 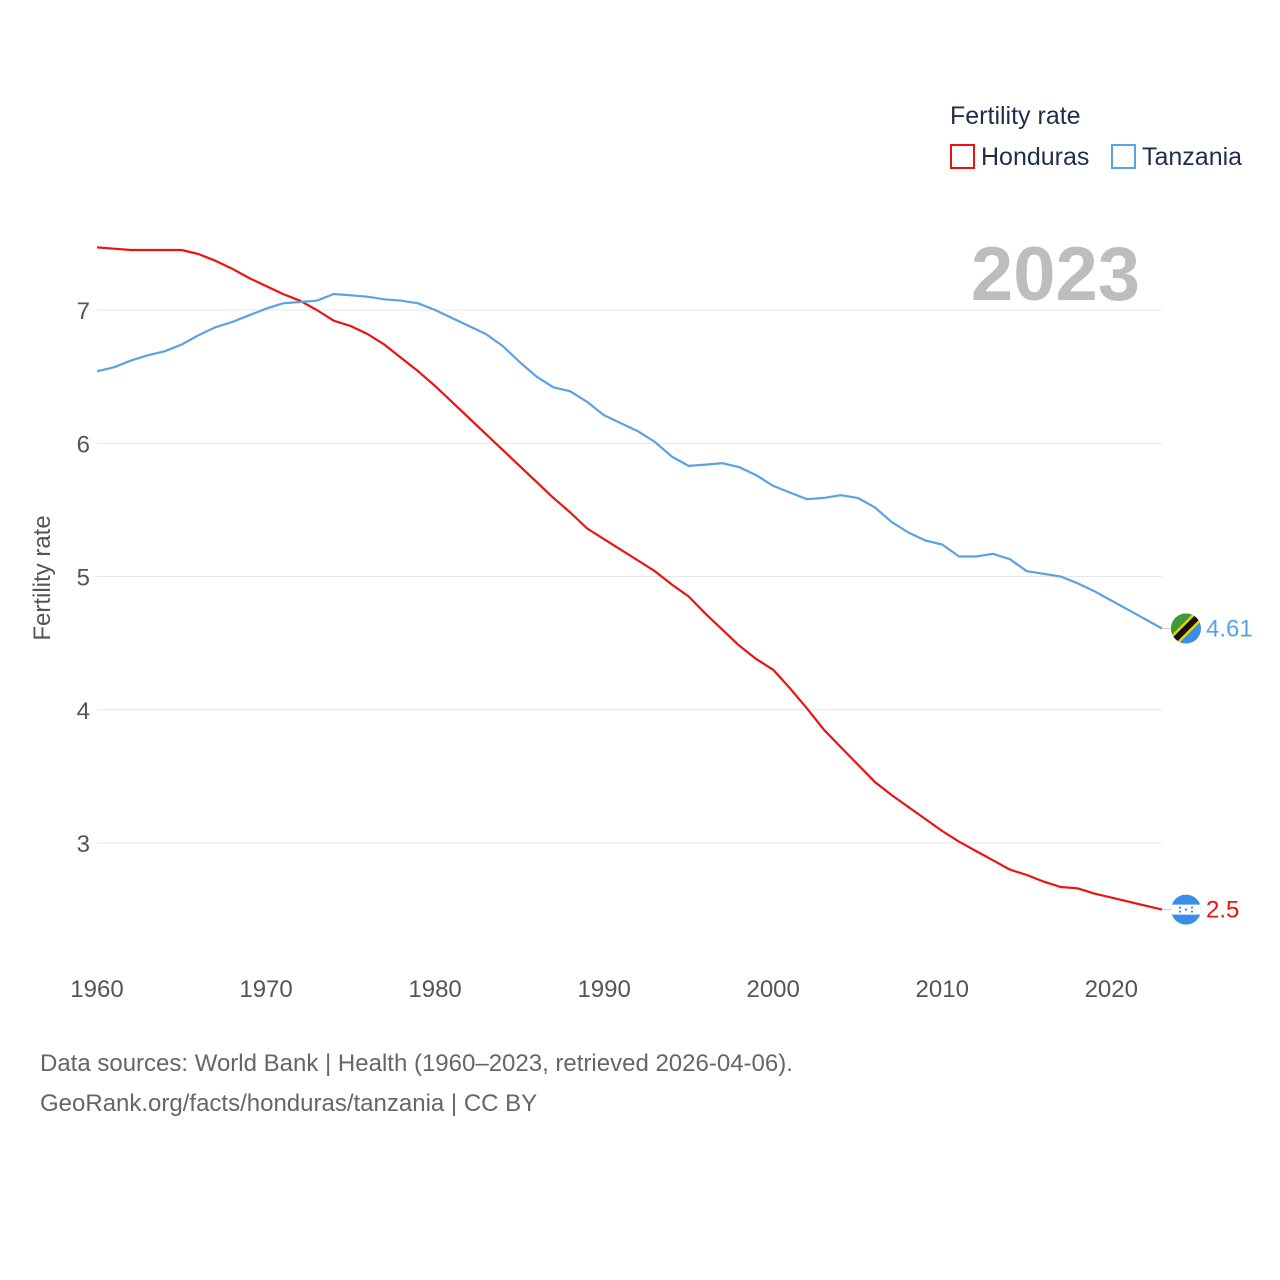 I want to click on legend: Fertility rate Honduras Tanzania, so click(x=1096, y=136).